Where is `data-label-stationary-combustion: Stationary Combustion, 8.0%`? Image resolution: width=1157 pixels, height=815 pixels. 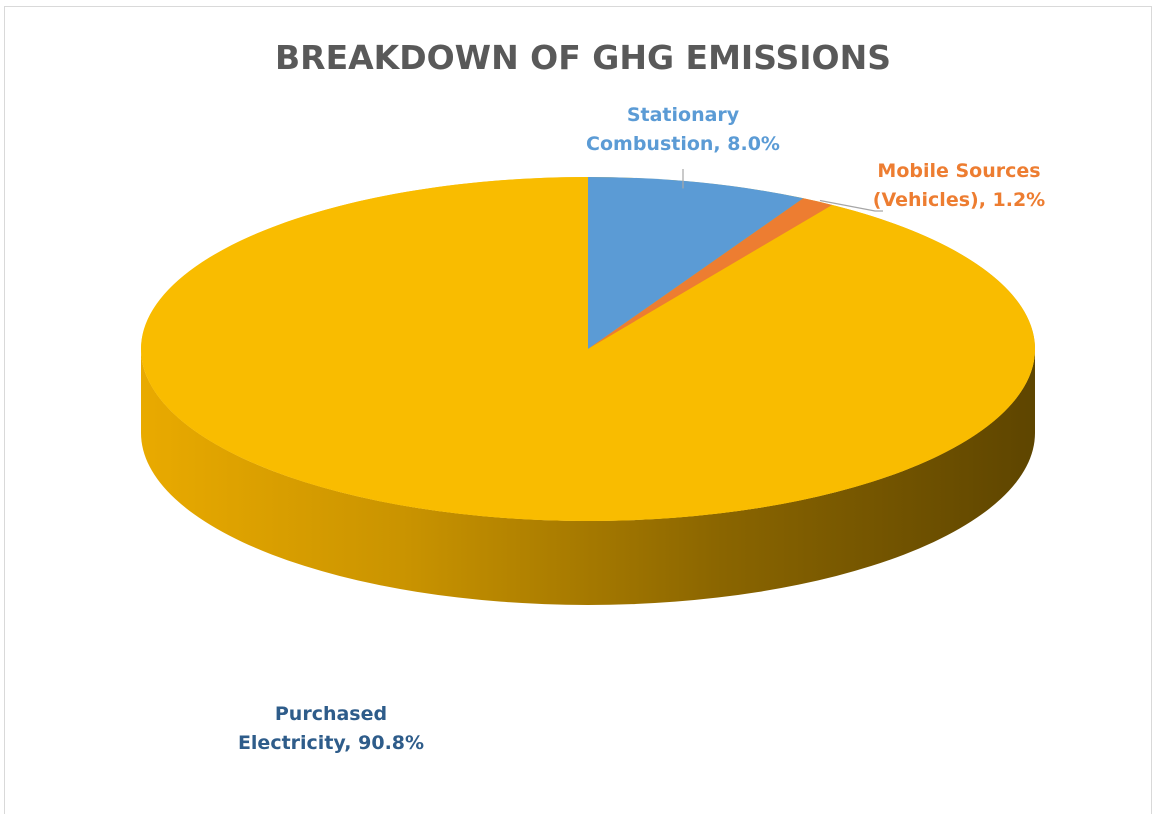 data-label-stationary-combustion: Stationary Combustion, 8.0% is located at coordinates (683, 129).